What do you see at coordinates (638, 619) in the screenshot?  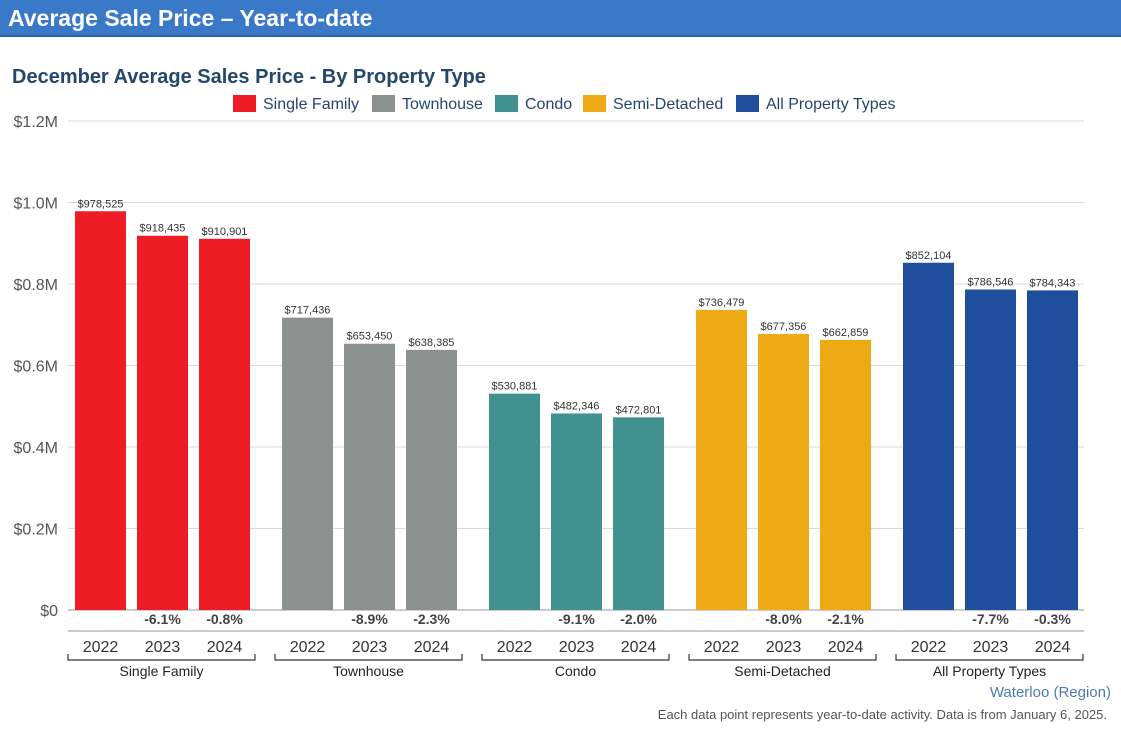 I see `change-label: -2.0%` at bounding box center [638, 619].